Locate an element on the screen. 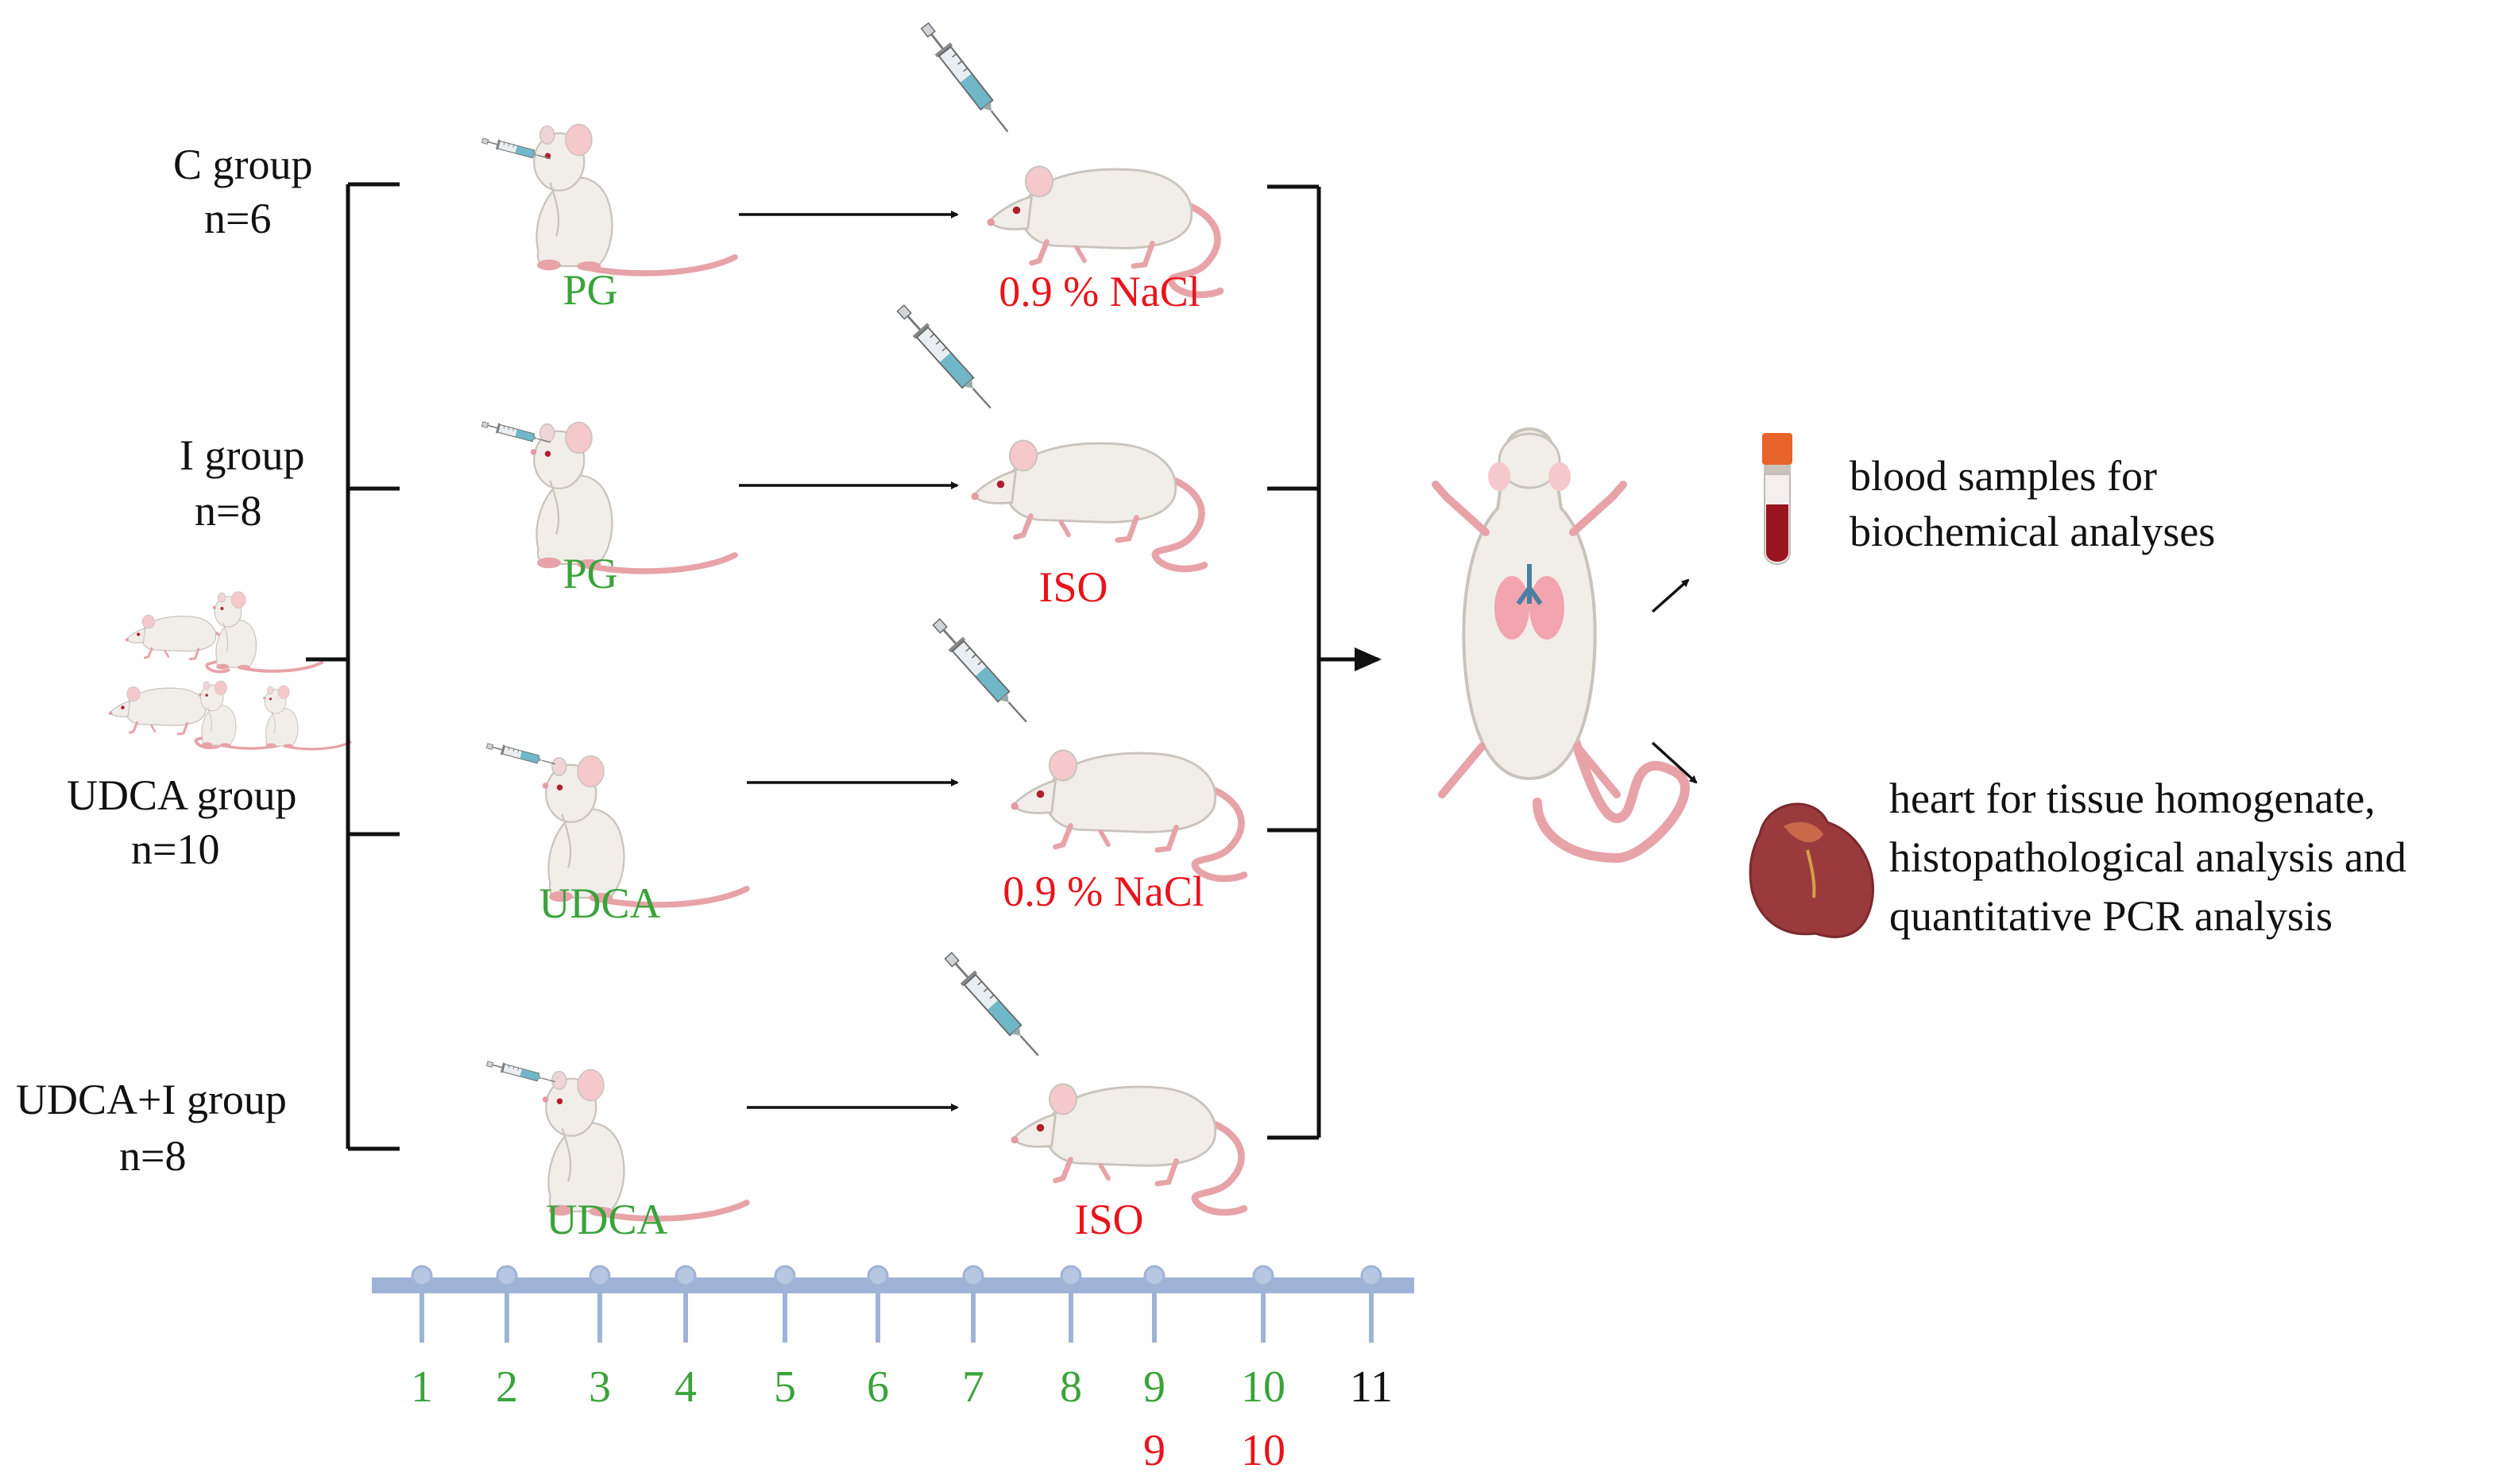  timeline-injection-day-10: 10 is located at coordinates (1263, 1450).